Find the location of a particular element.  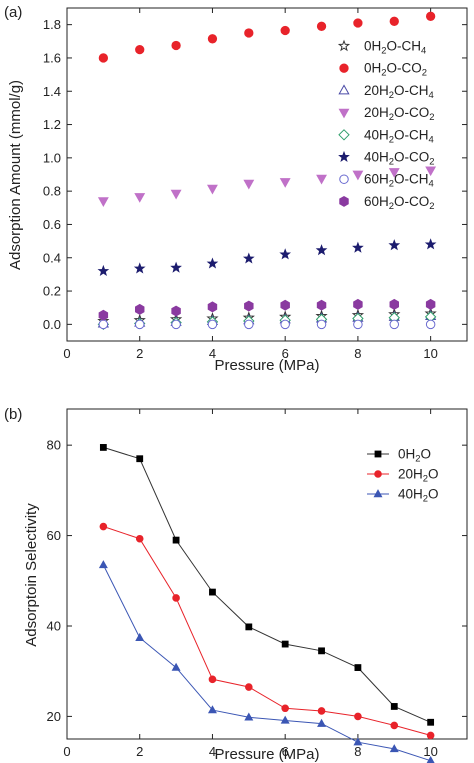

series-60H2O-CH4 is located at coordinates (267, 324).